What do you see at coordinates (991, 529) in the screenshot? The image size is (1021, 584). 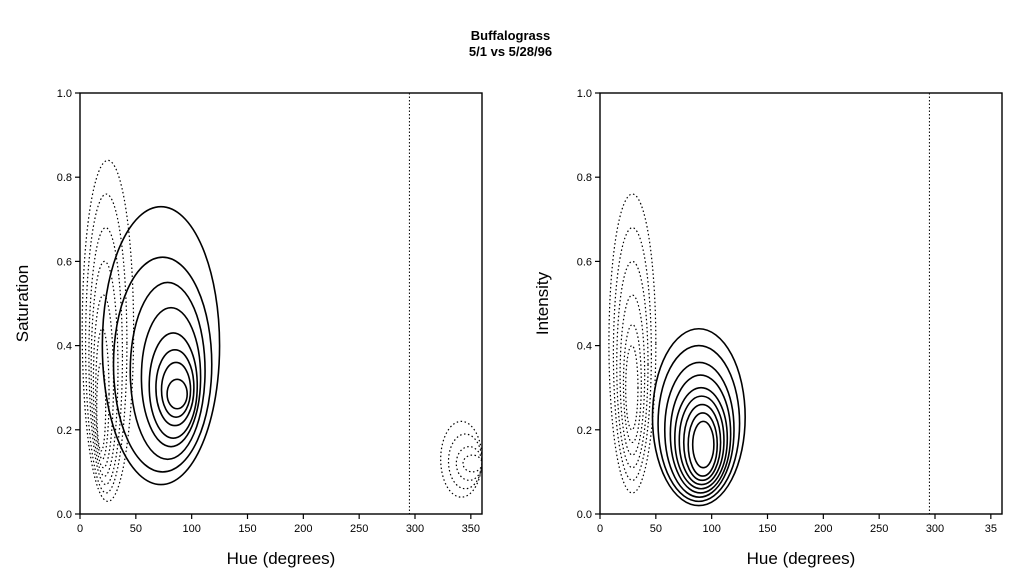 I see `x-tick-label: 35` at bounding box center [991, 529].